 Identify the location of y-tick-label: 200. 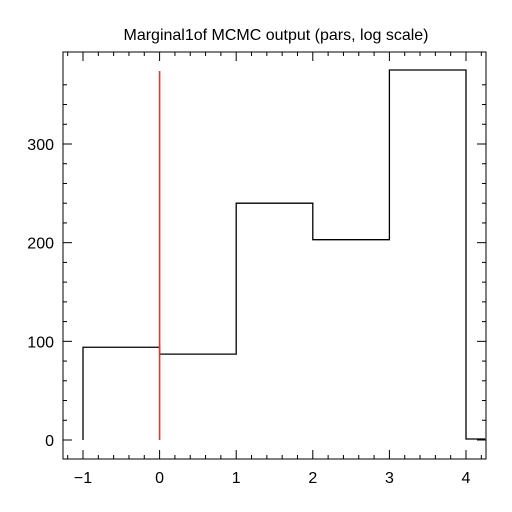
(40, 244).